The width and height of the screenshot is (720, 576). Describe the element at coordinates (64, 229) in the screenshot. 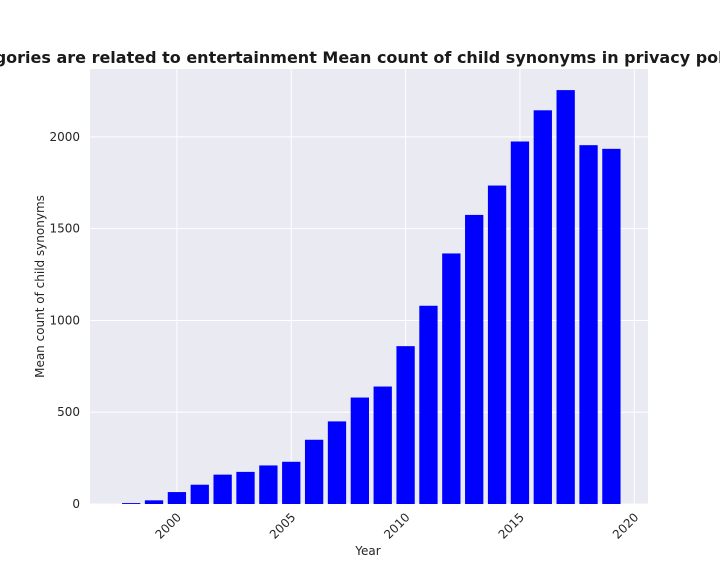

I see `y-tick-label: 1500` at that location.